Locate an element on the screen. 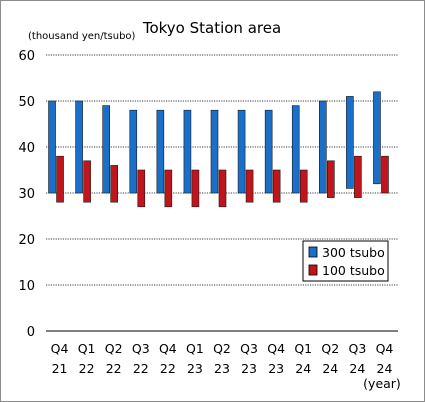  legend-swatch-300-tsubo is located at coordinates (313, 252).